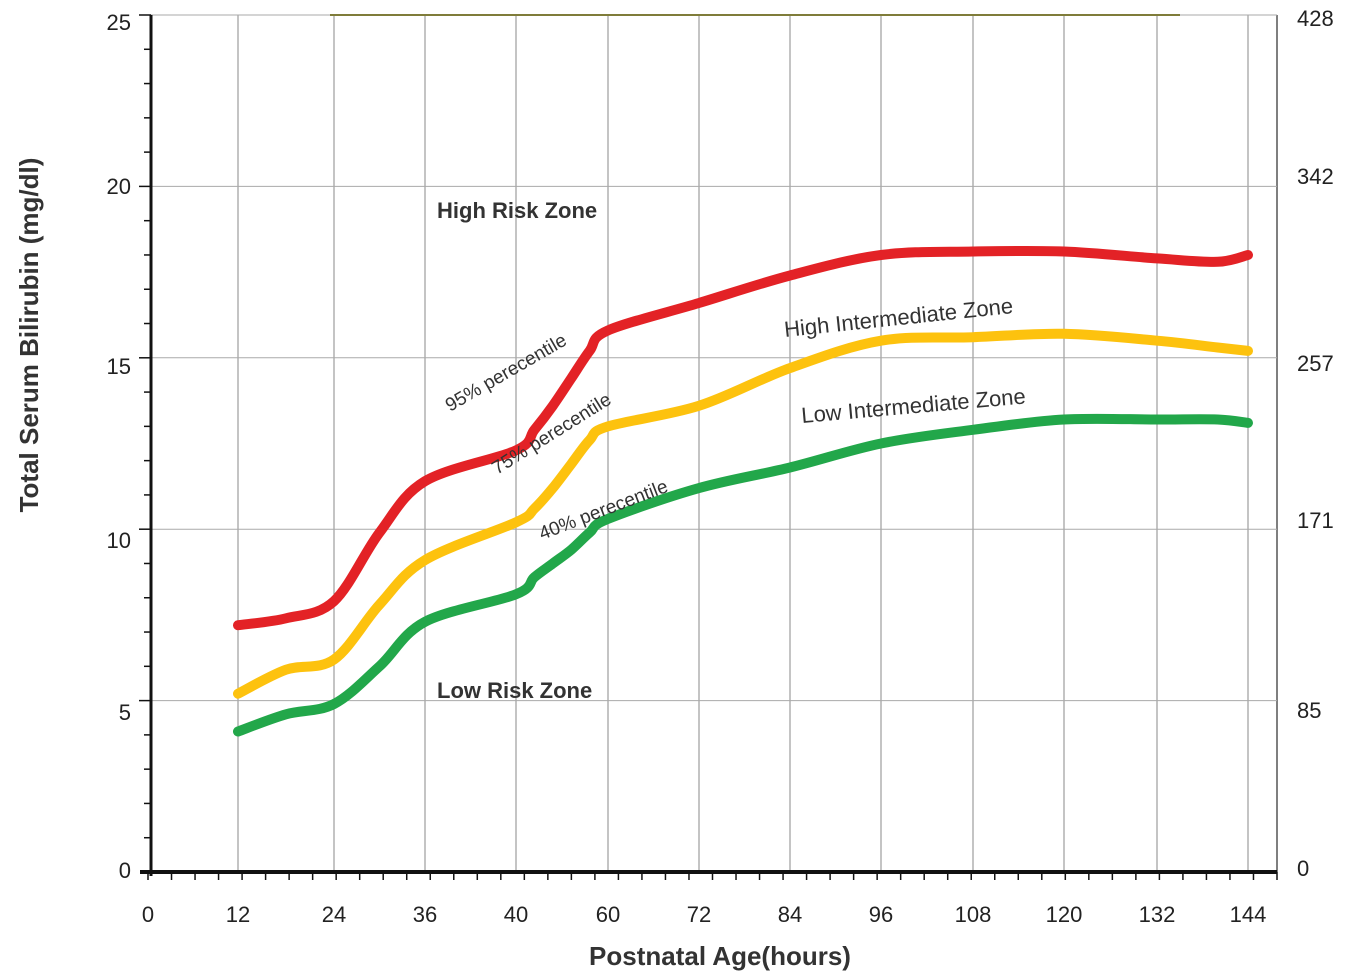 This screenshot has height=976, width=1351. Describe the element at coordinates (1309, 710) in the screenshot. I see `y2-tick-label: 85` at that location.